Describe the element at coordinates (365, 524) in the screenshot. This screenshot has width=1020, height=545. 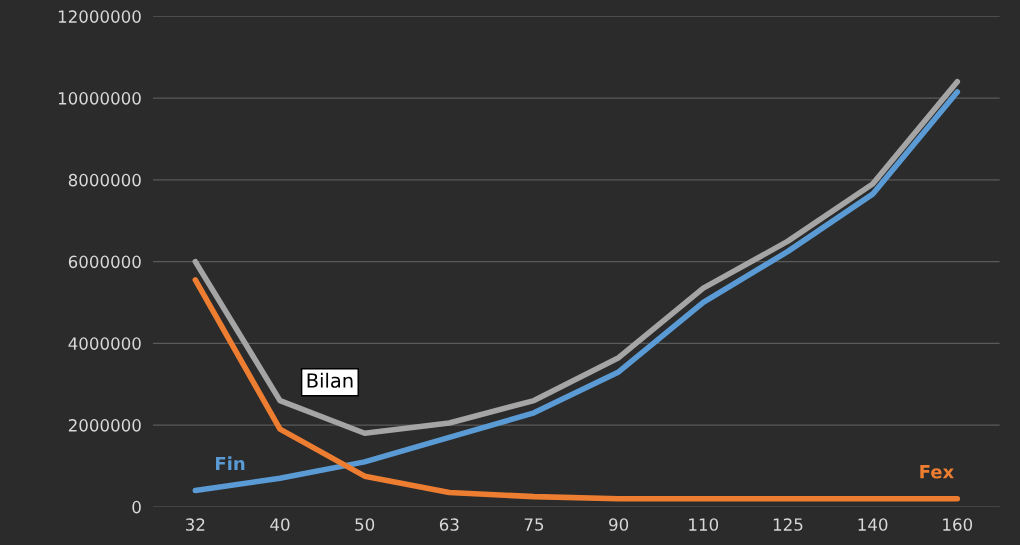
I see `x-tick-label: 50` at that location.